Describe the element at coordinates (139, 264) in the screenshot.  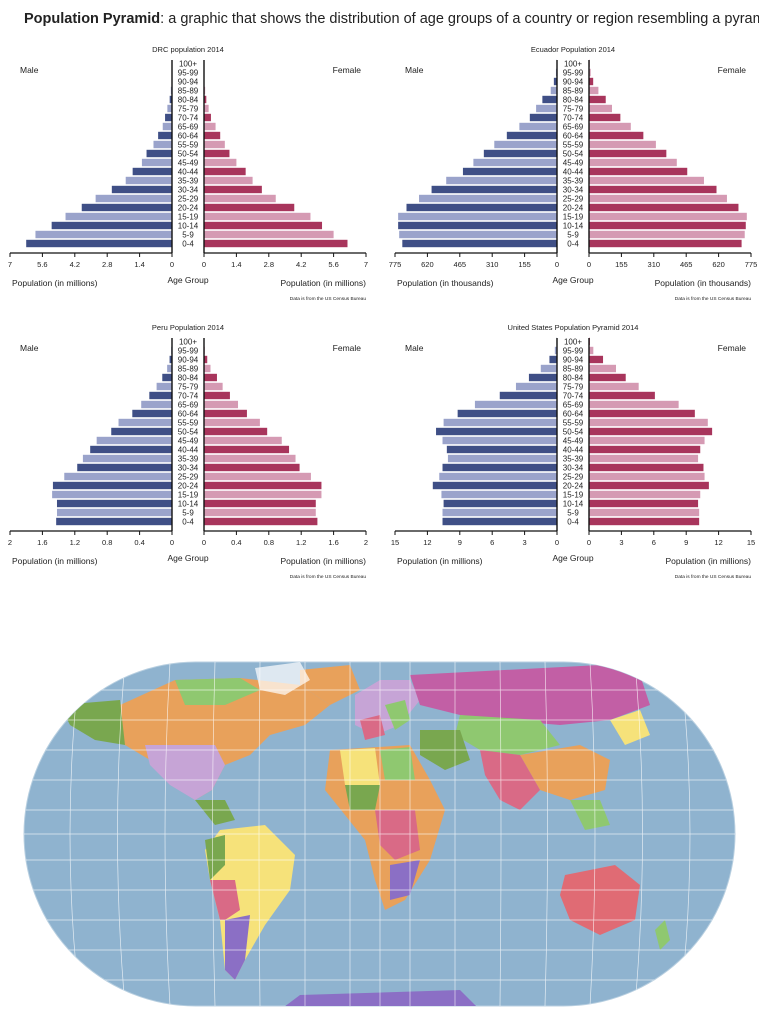
I see `male-tick-label: 1.4` at that location.